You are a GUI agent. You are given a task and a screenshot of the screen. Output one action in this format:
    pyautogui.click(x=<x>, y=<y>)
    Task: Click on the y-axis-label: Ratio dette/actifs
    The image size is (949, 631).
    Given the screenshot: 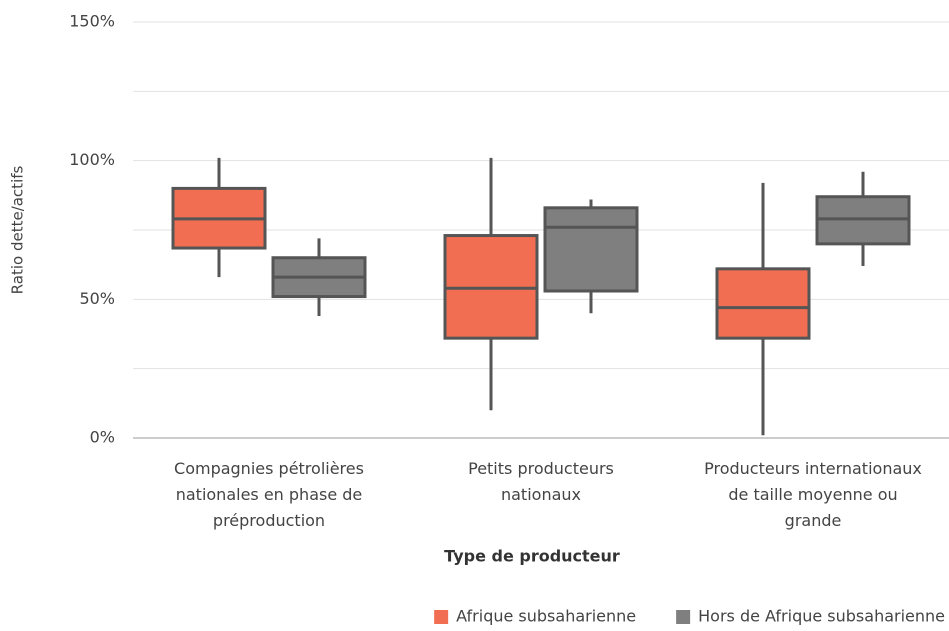 What is the action you would take?
    pyautogui.click(x=18, y=229)
    